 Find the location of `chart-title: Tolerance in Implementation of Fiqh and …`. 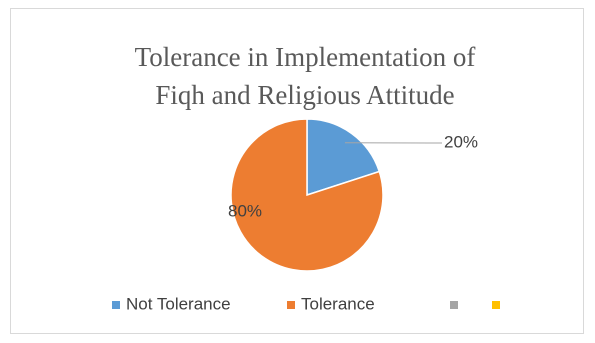

chart-title: Tolerance in Implementation of Fiqh and … is located at coordinates (305, 76).